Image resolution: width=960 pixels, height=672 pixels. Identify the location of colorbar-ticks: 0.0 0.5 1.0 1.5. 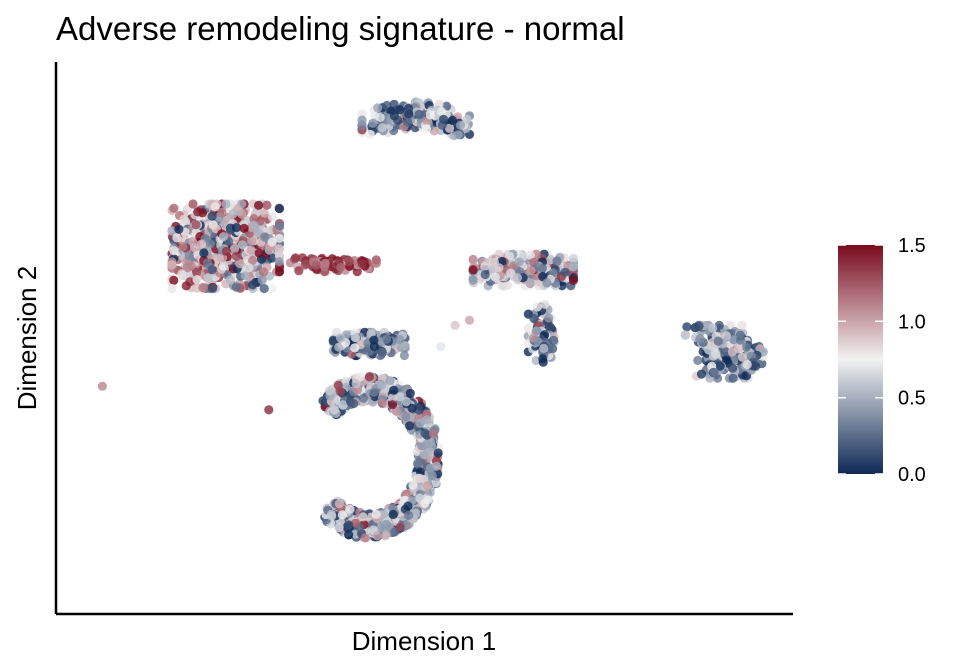
(882, 360).